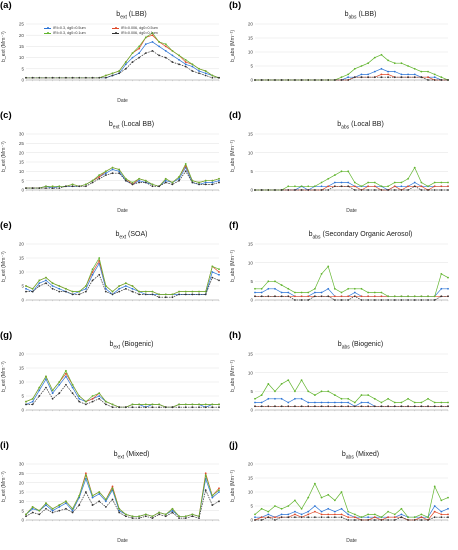 The width and height of the screenshot is (458, 550). Describe the element at coordinates (122, 276) in the screenshot. I see `series-line` at that location.